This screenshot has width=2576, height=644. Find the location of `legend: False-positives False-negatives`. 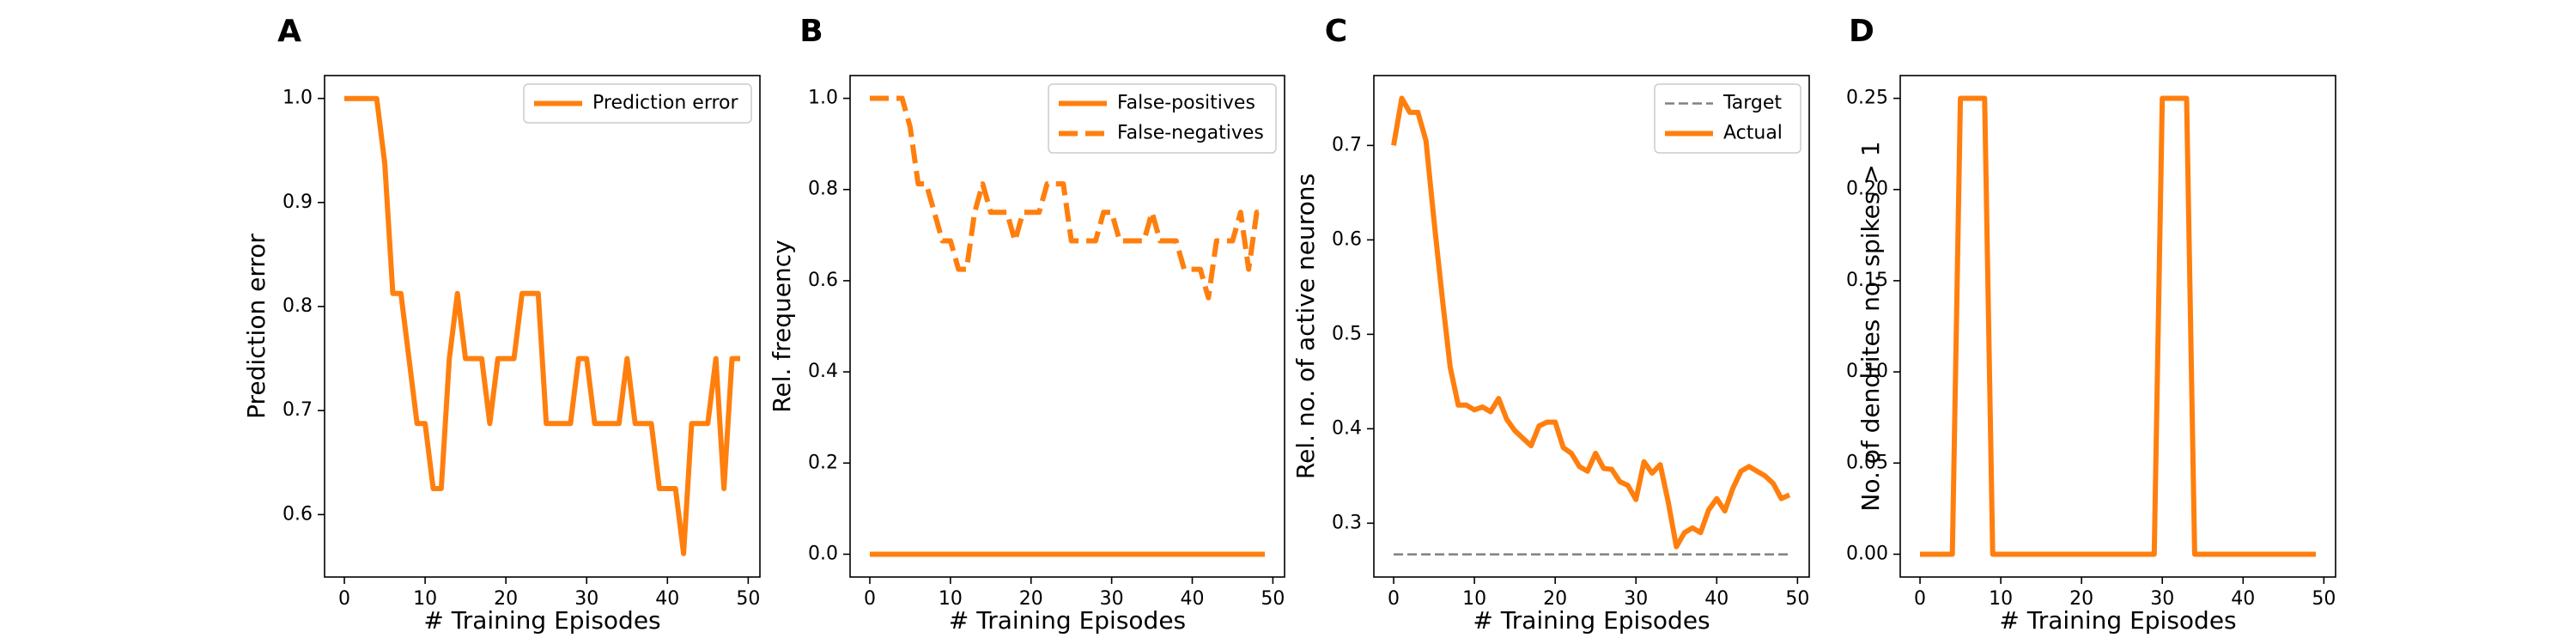

legend: False-positives False-negatives is located at coordinates (1162, 118).